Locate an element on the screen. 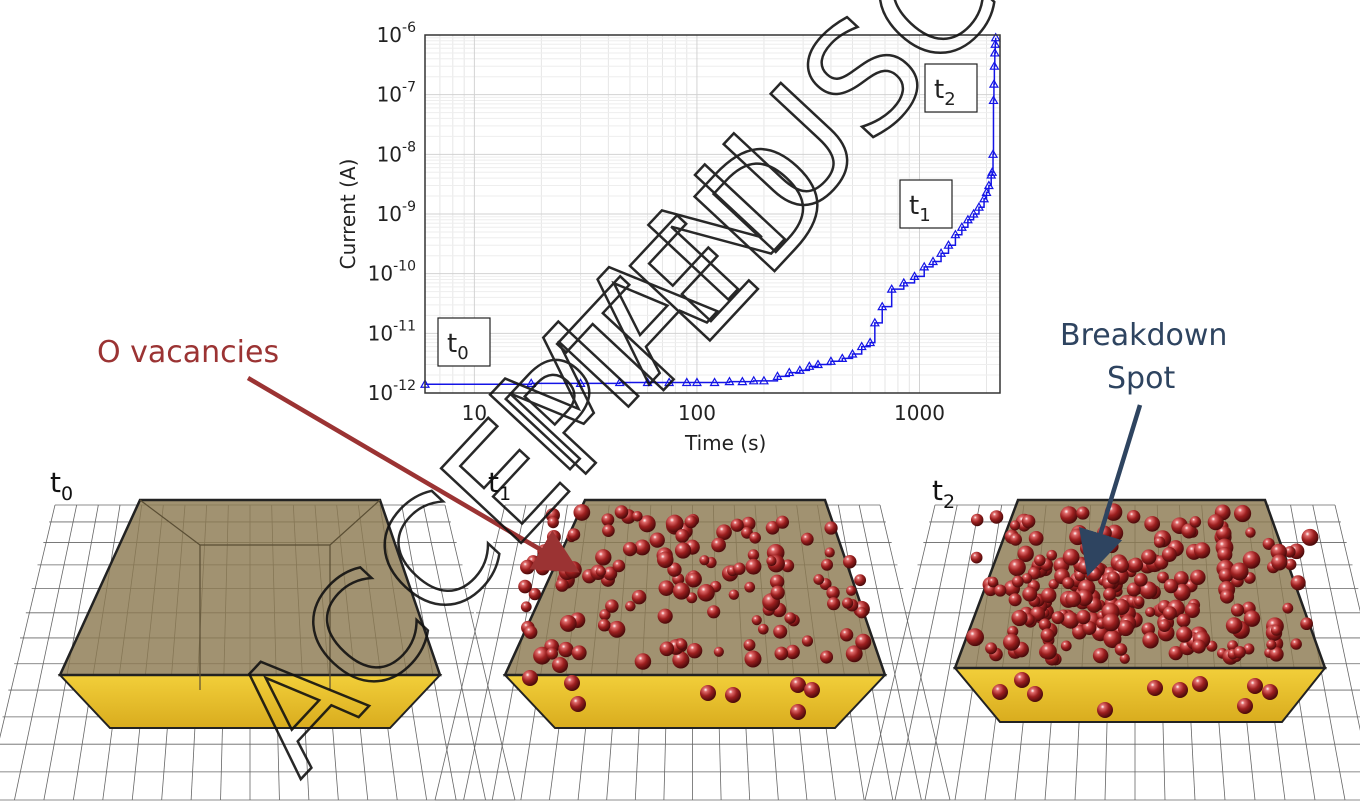  annotation-t0: t0 is located at coordinates (464, 342).